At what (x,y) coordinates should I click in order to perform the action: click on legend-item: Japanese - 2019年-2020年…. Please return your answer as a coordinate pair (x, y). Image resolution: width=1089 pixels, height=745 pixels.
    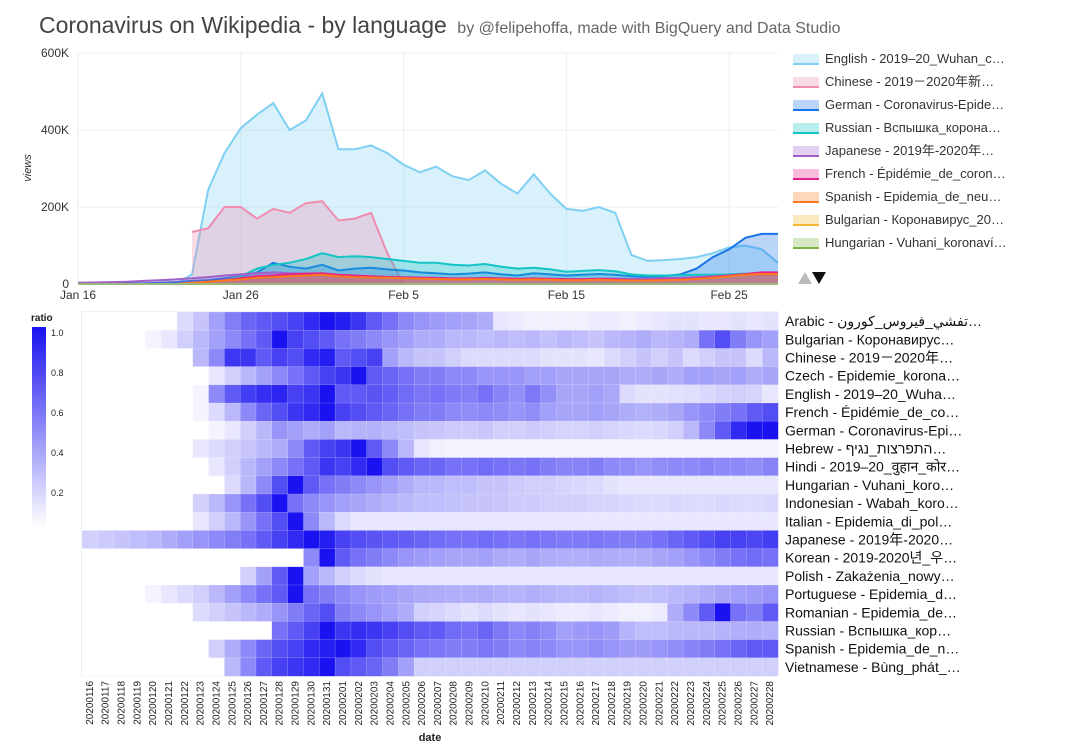
    Looking at the image, I should click on (893, 150).